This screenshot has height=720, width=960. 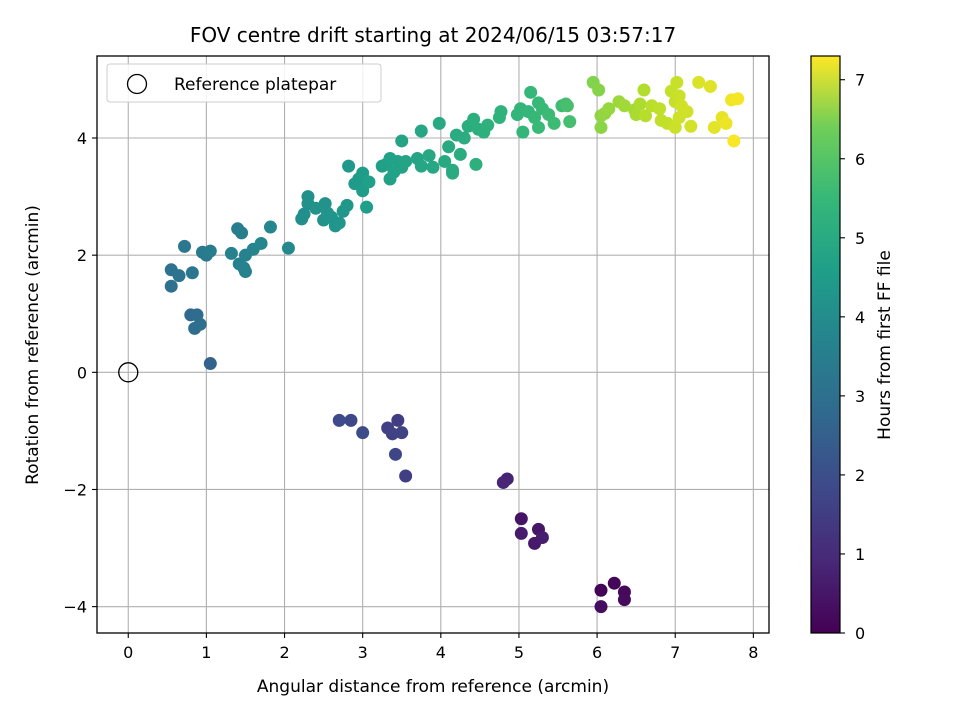 I want to click on colorbar-tick-label: 6, so click(x=860, y=159).